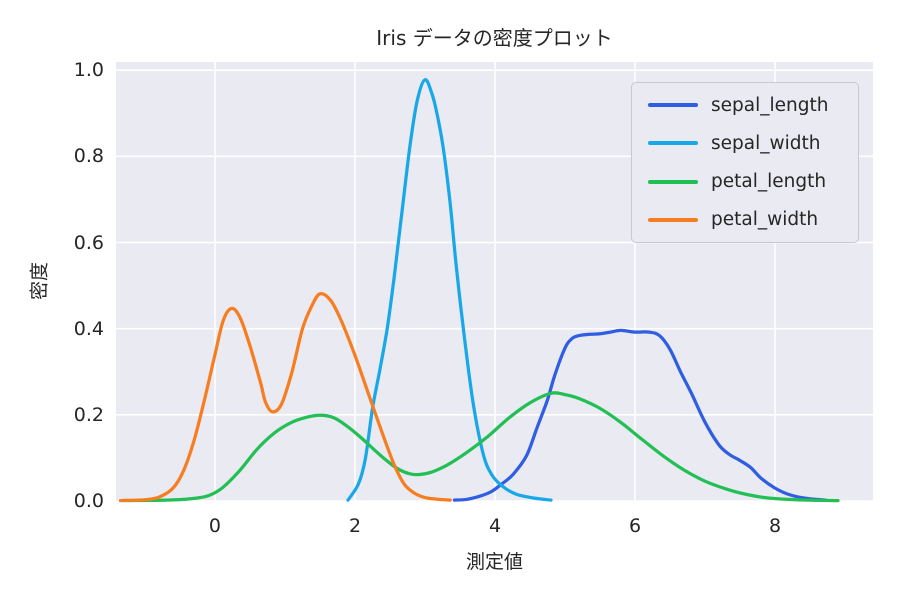 This screenshot has width=900, height=600. What do you see at coordinates (494, 38) in the screenshot?
I see `chart-title: Iris データの密度プロット` at bounding box center [494, 38].